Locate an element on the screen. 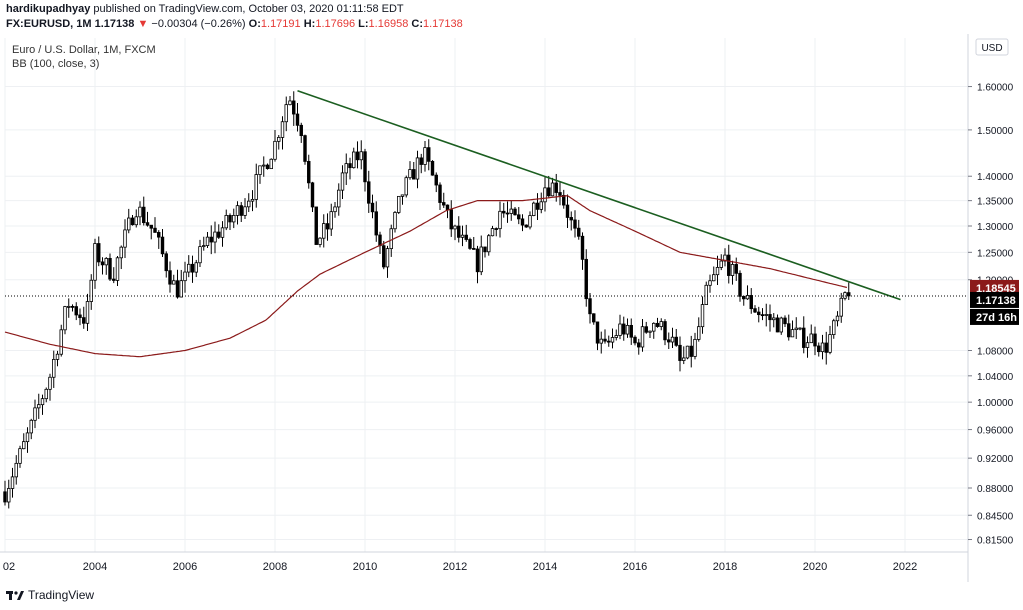  currency-button: USD is located at coordinates (992, 47).